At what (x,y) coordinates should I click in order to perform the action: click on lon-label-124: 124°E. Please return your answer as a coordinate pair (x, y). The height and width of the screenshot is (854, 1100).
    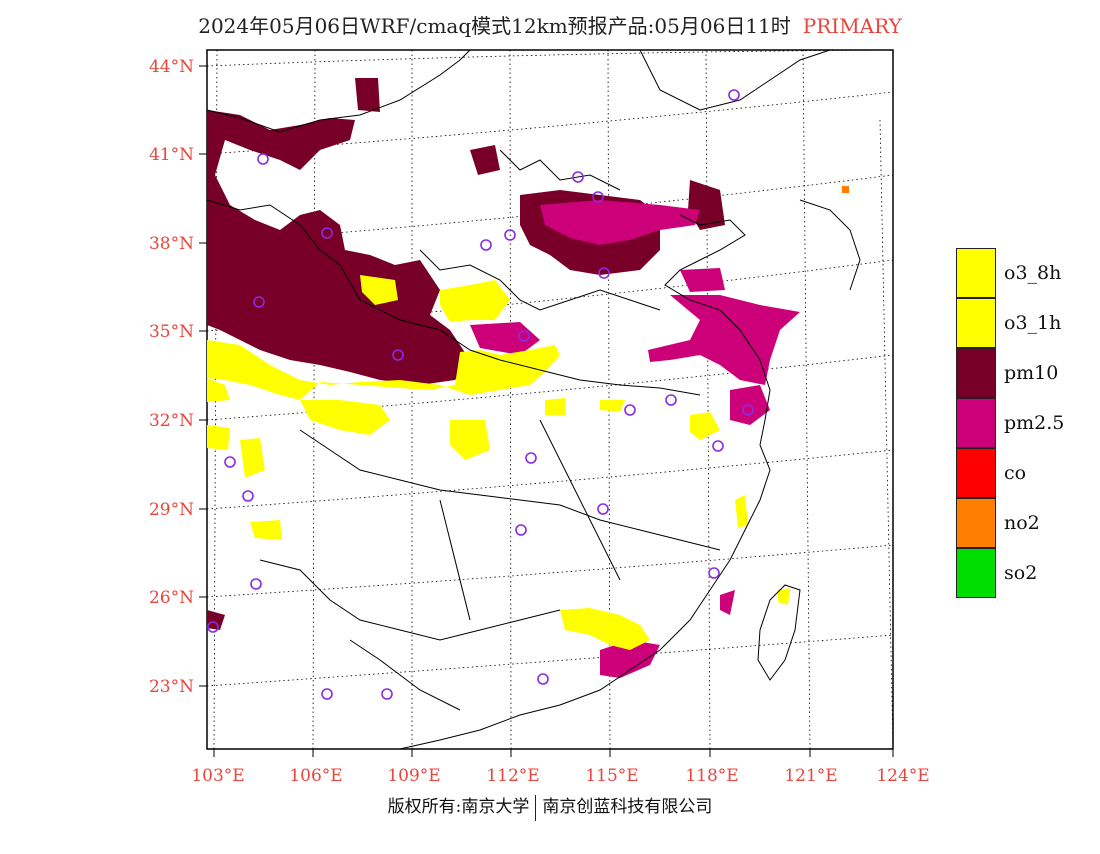
    Looking at the image, I should click on (902, 776).